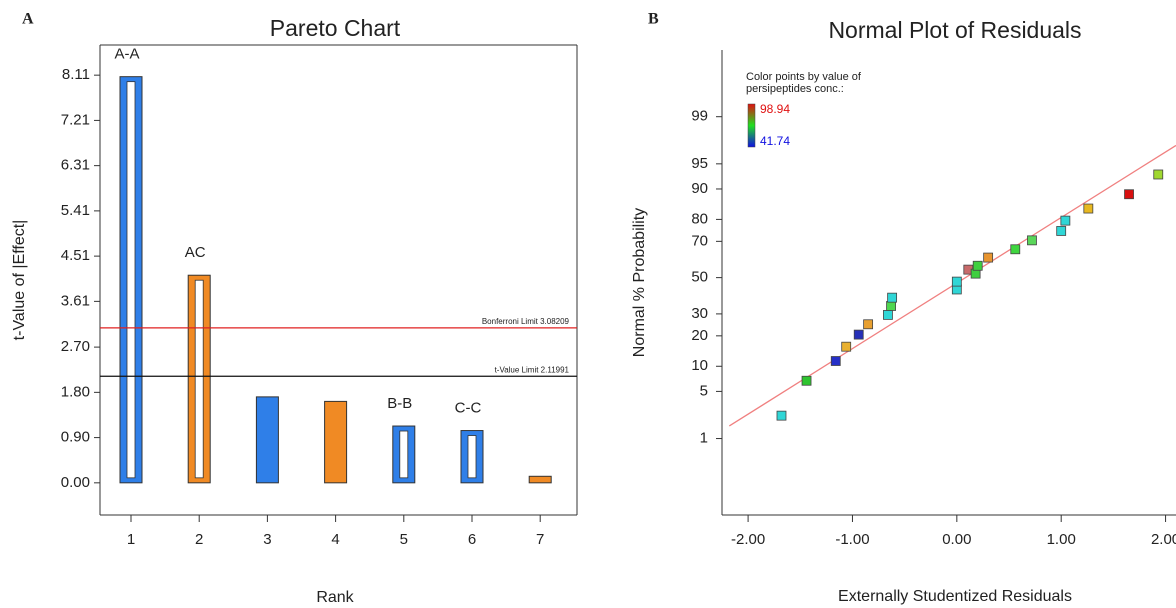  Describe the element at coordinates (852, 539) in the screenshot. I see `x-tick-label: -1.00` at that location.